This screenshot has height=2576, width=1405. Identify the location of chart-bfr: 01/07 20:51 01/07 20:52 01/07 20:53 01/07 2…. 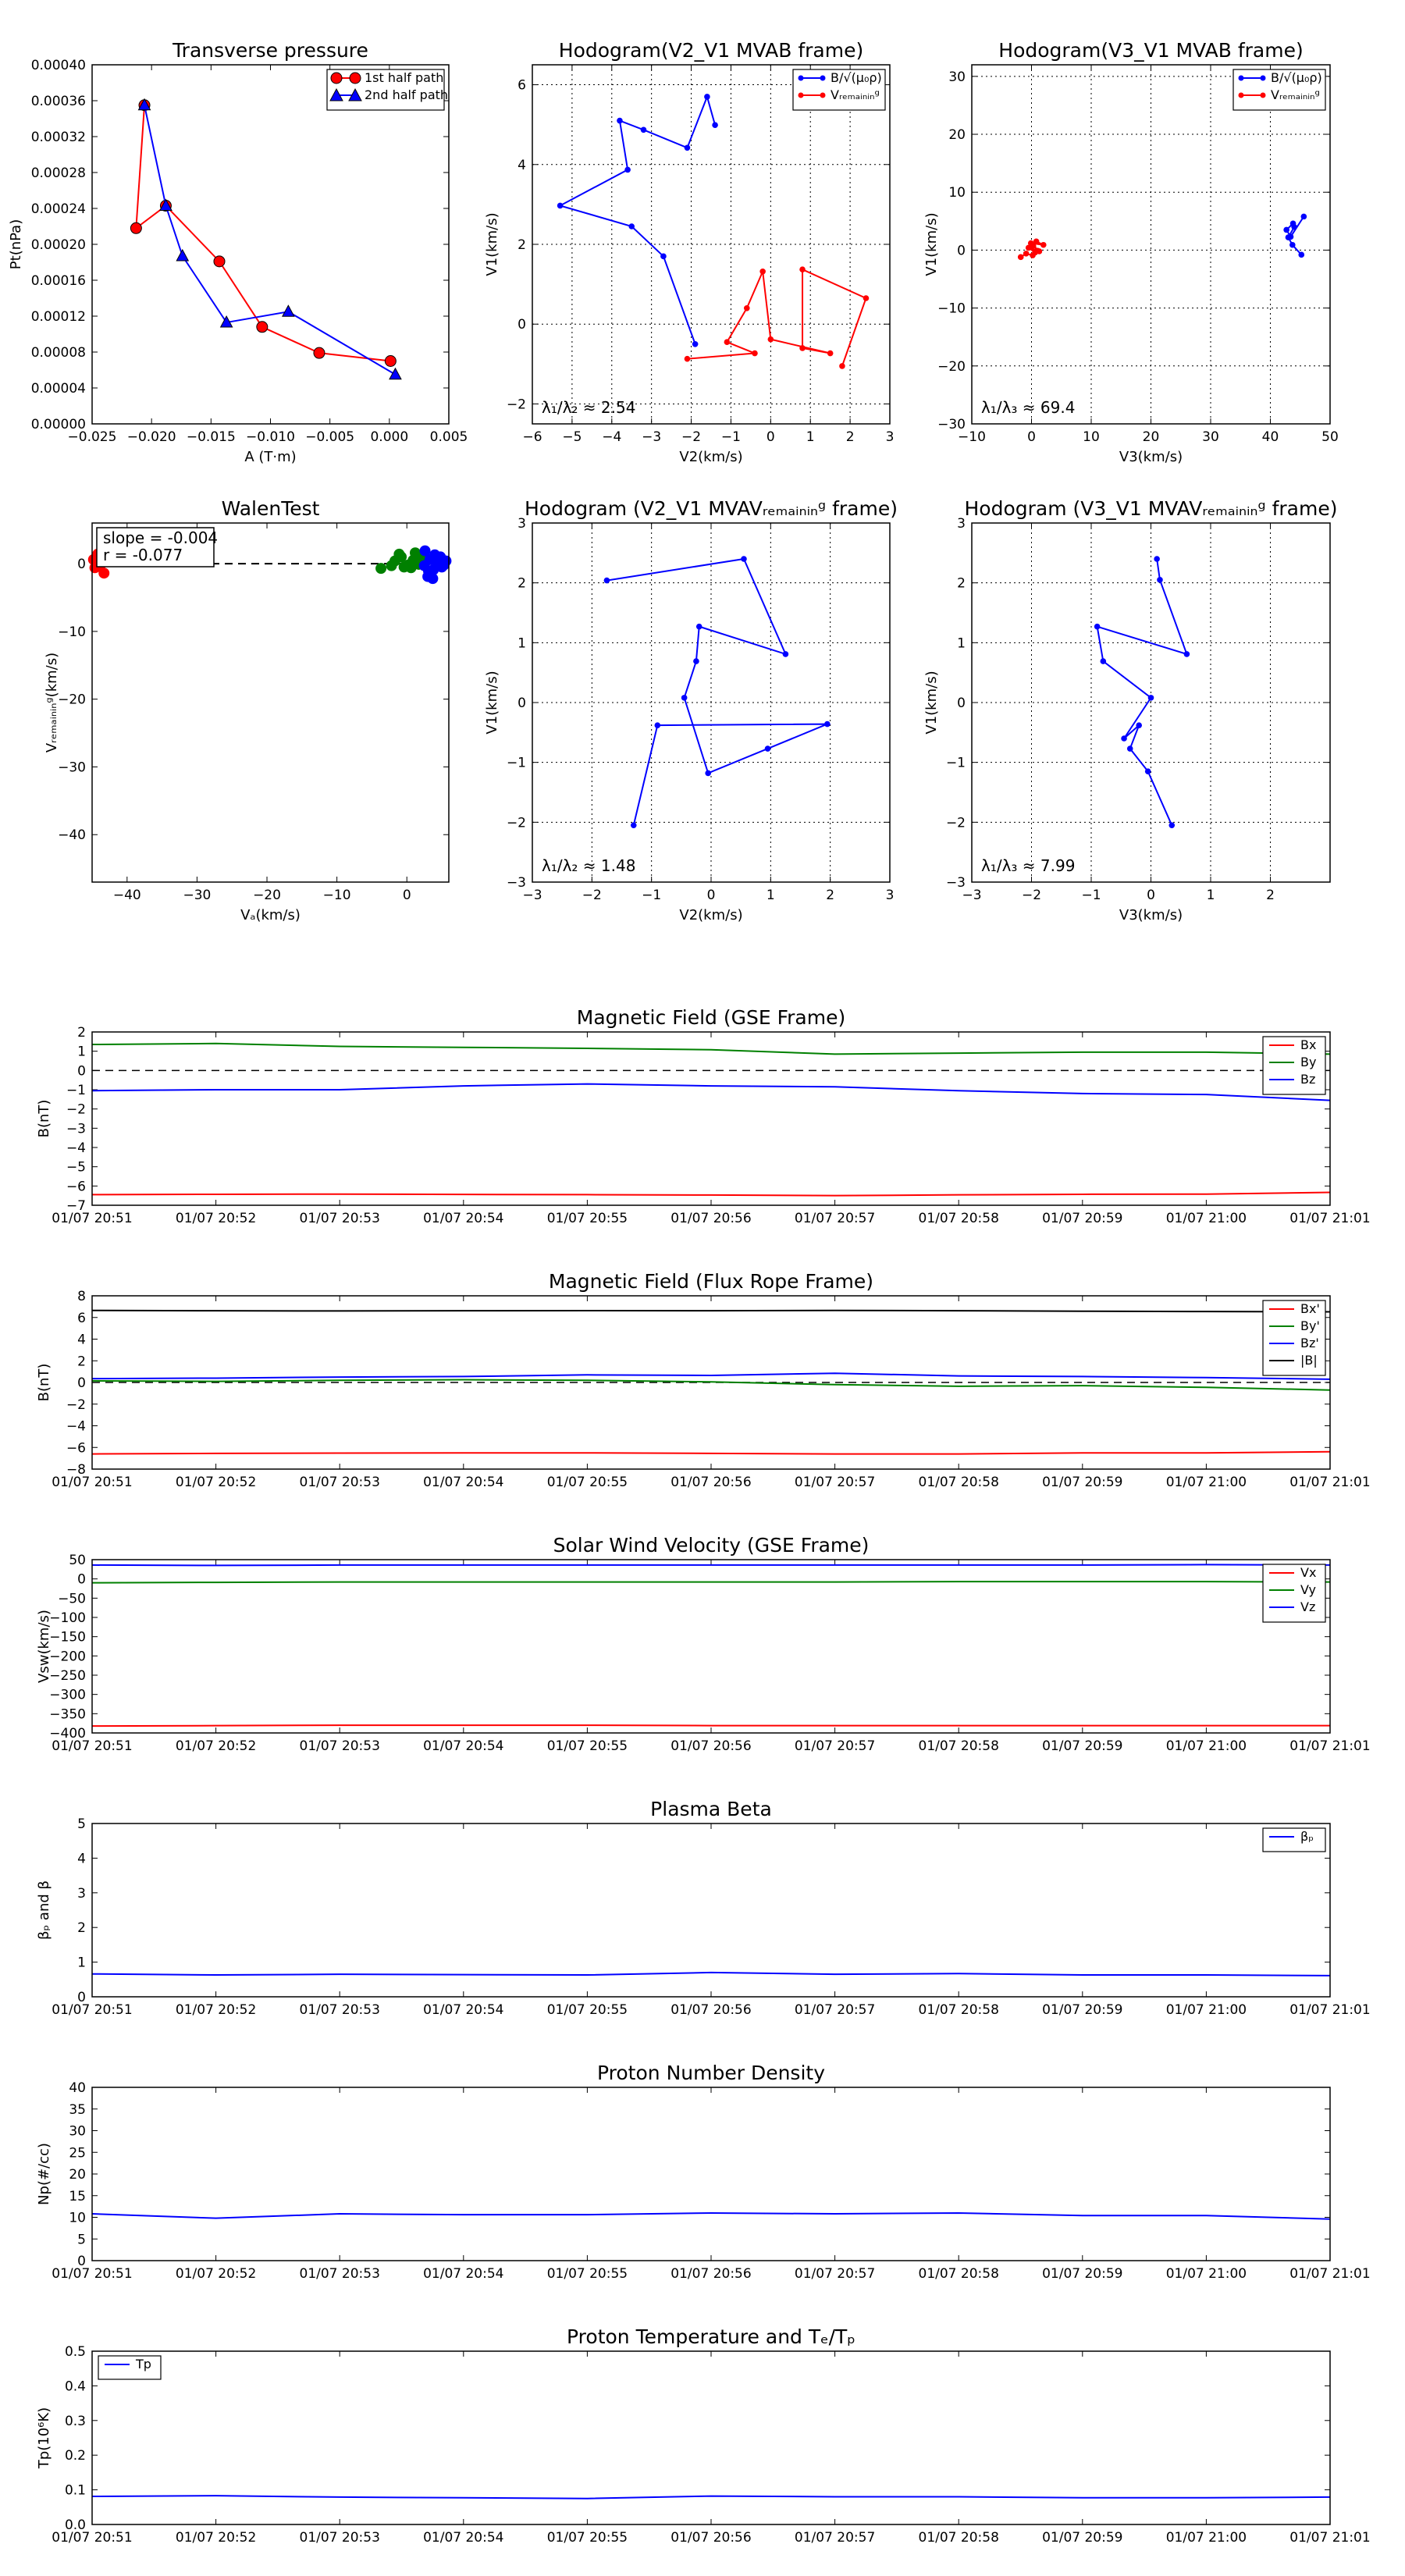
(704, 1380).